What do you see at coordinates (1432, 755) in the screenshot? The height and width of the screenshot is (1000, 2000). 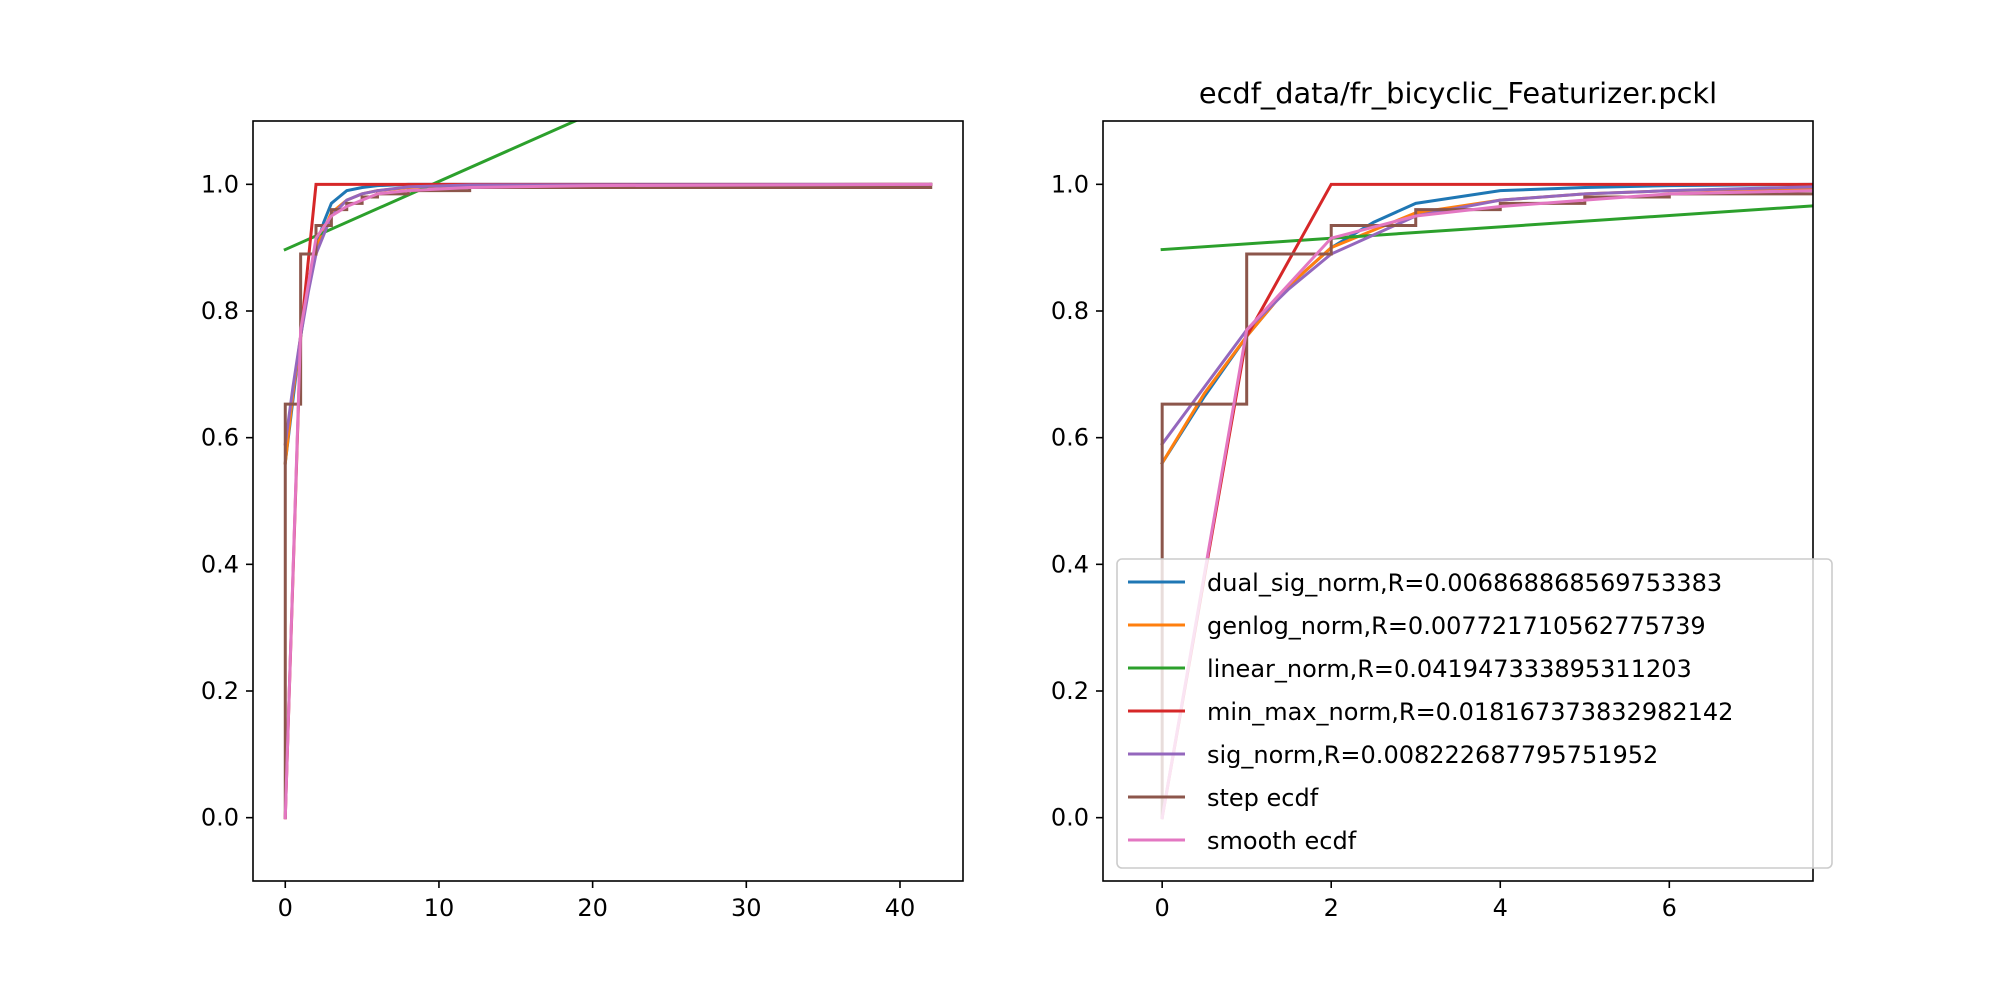 I see `legend-label: sig_norm,R=0.008222687795751952` at bounding box center [1432, 755].